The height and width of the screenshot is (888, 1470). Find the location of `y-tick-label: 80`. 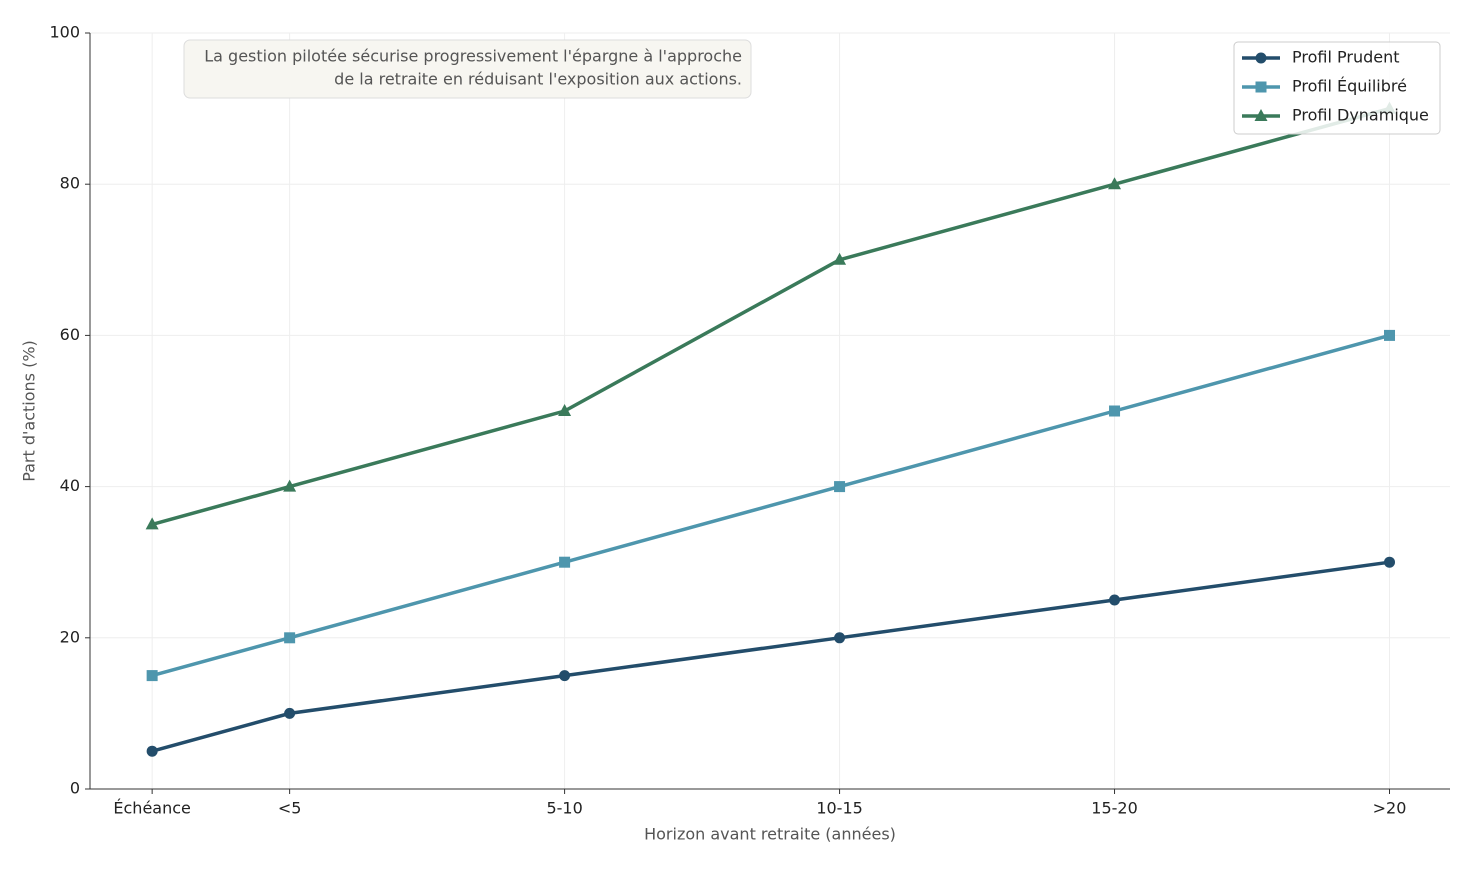

y-tick-label: 80 is located at coordinates (70, 183).